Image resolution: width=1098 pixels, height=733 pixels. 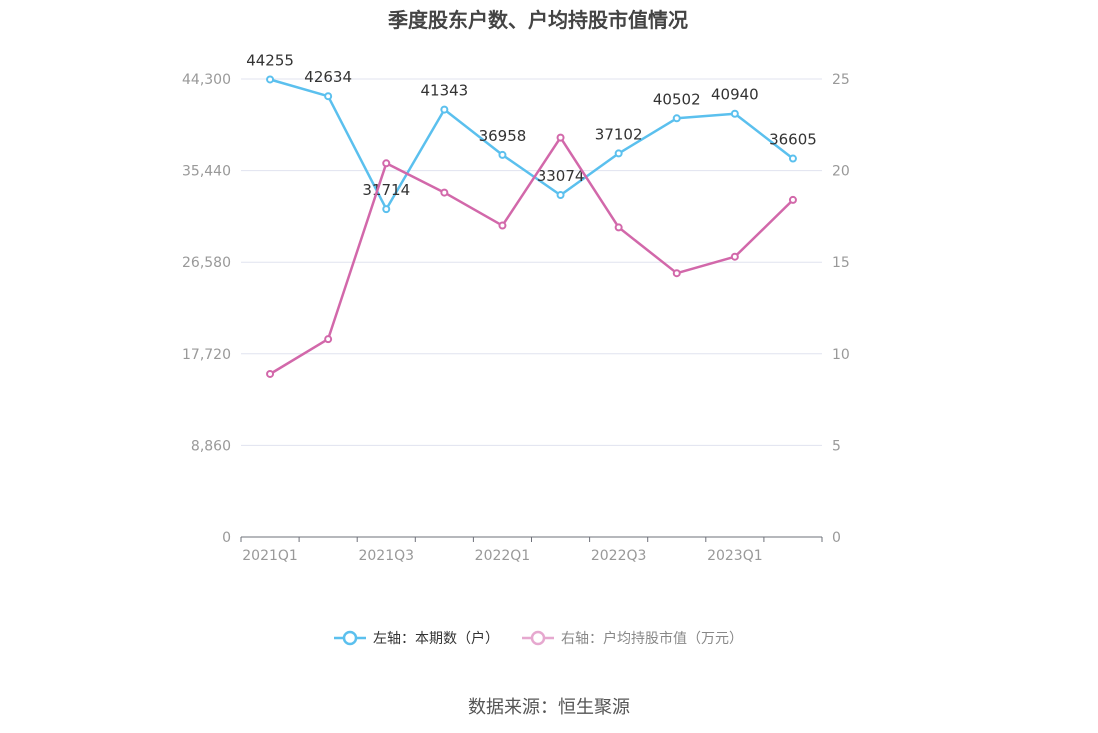 What do you see at coordinates (561, 176) in the screenshot?
I see `data-label: 33074` at bounding box center [561, 176].